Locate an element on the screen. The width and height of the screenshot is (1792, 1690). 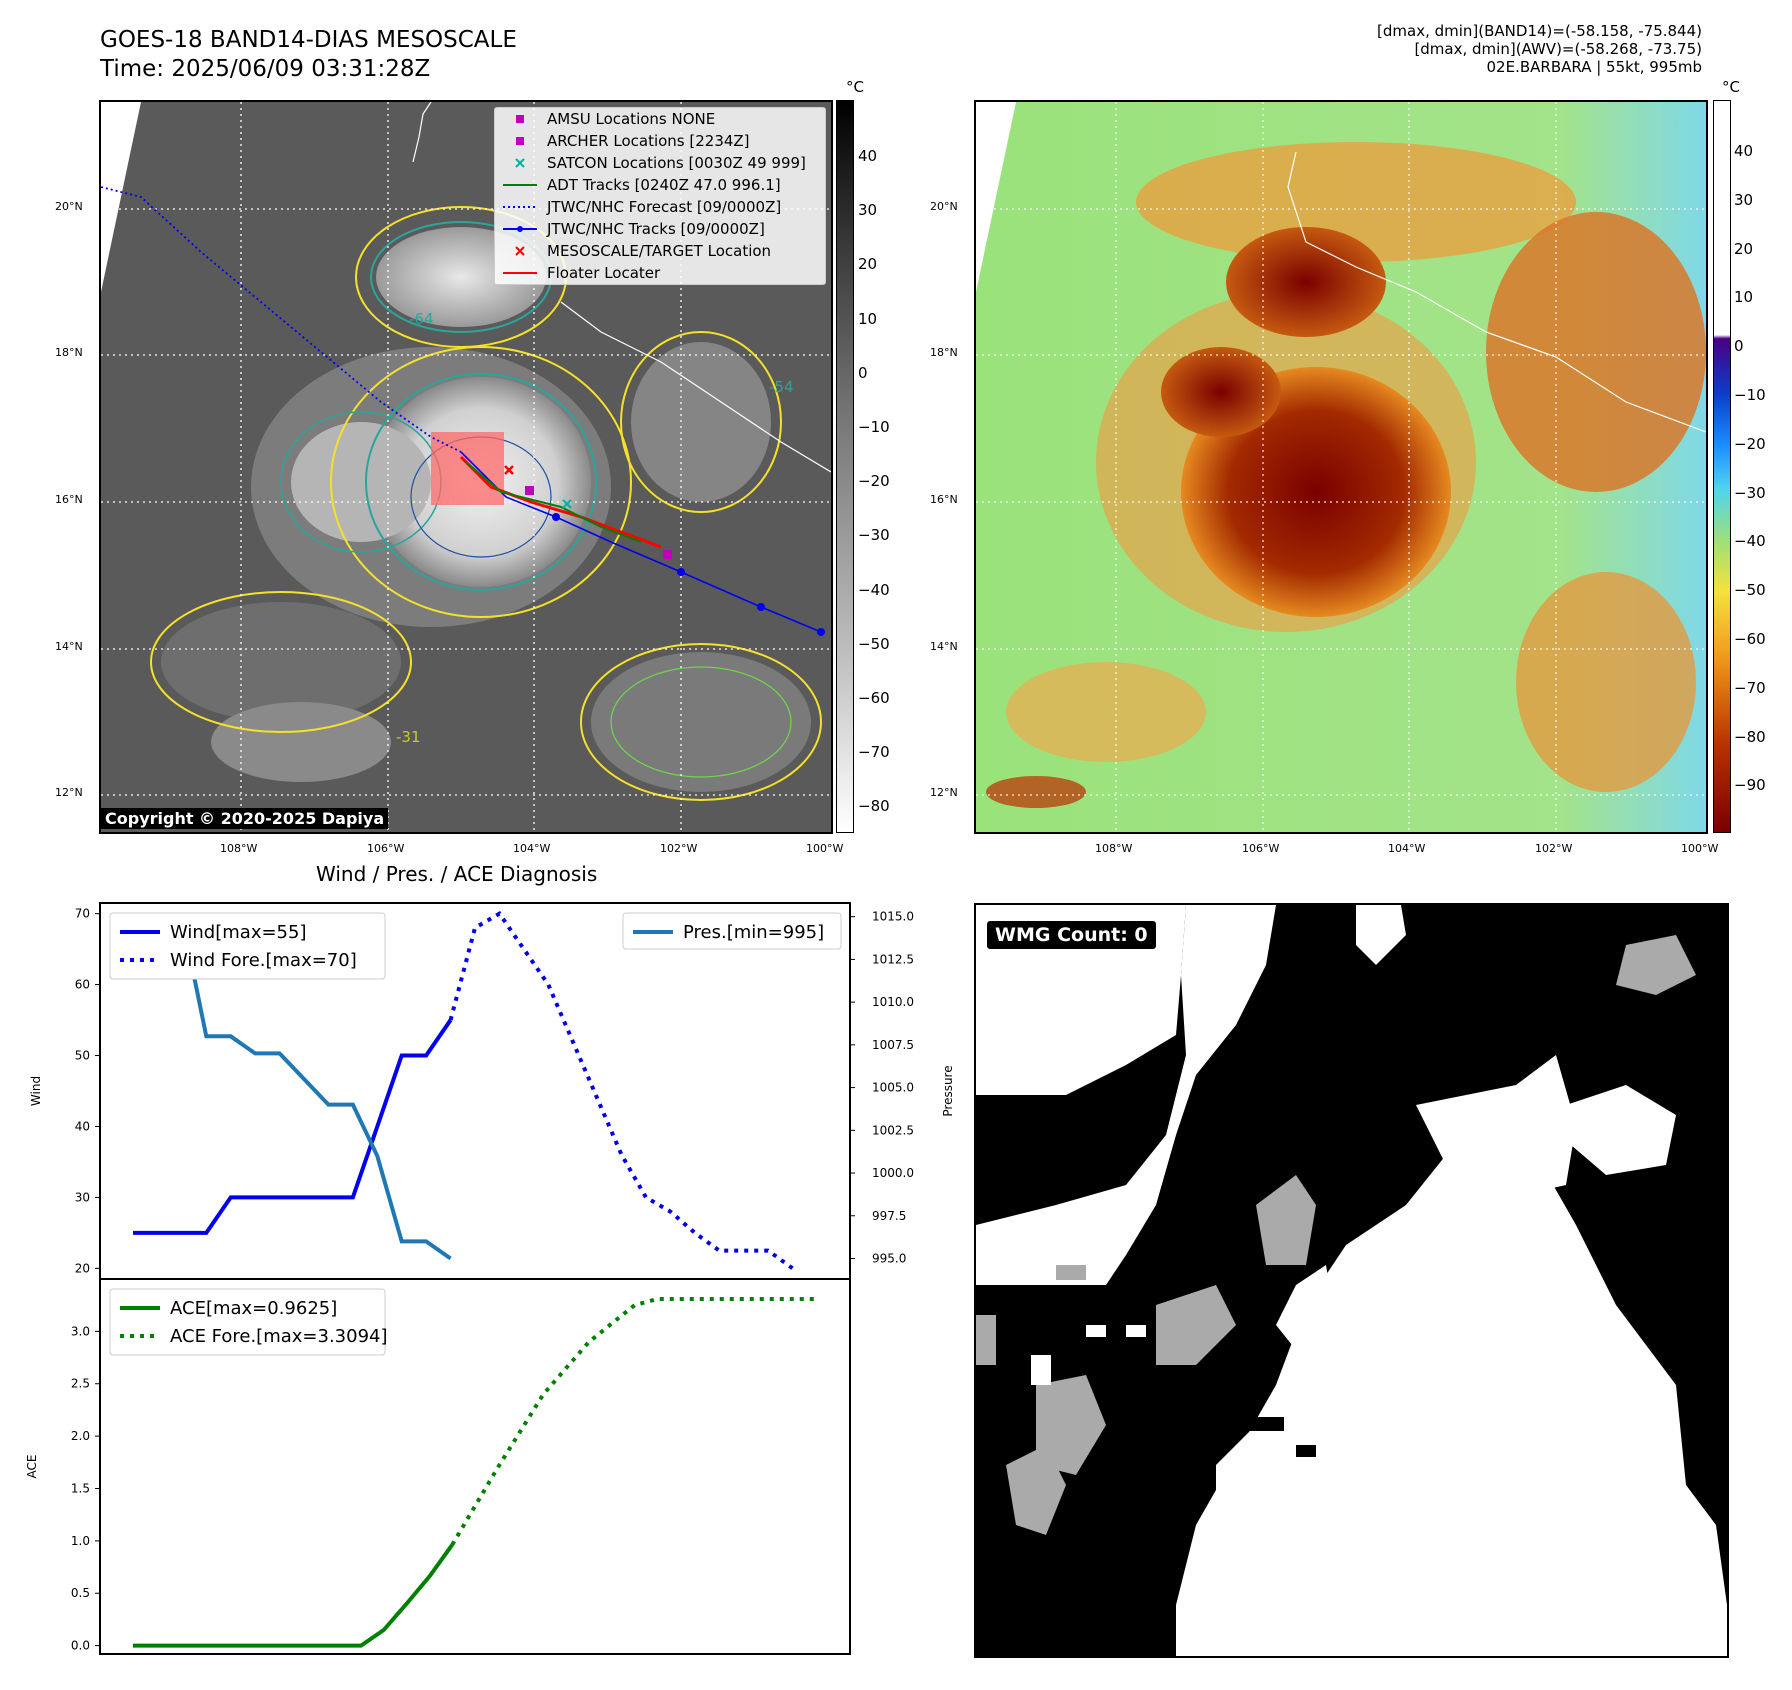
wind-legend is located at coordinates (247, 946).